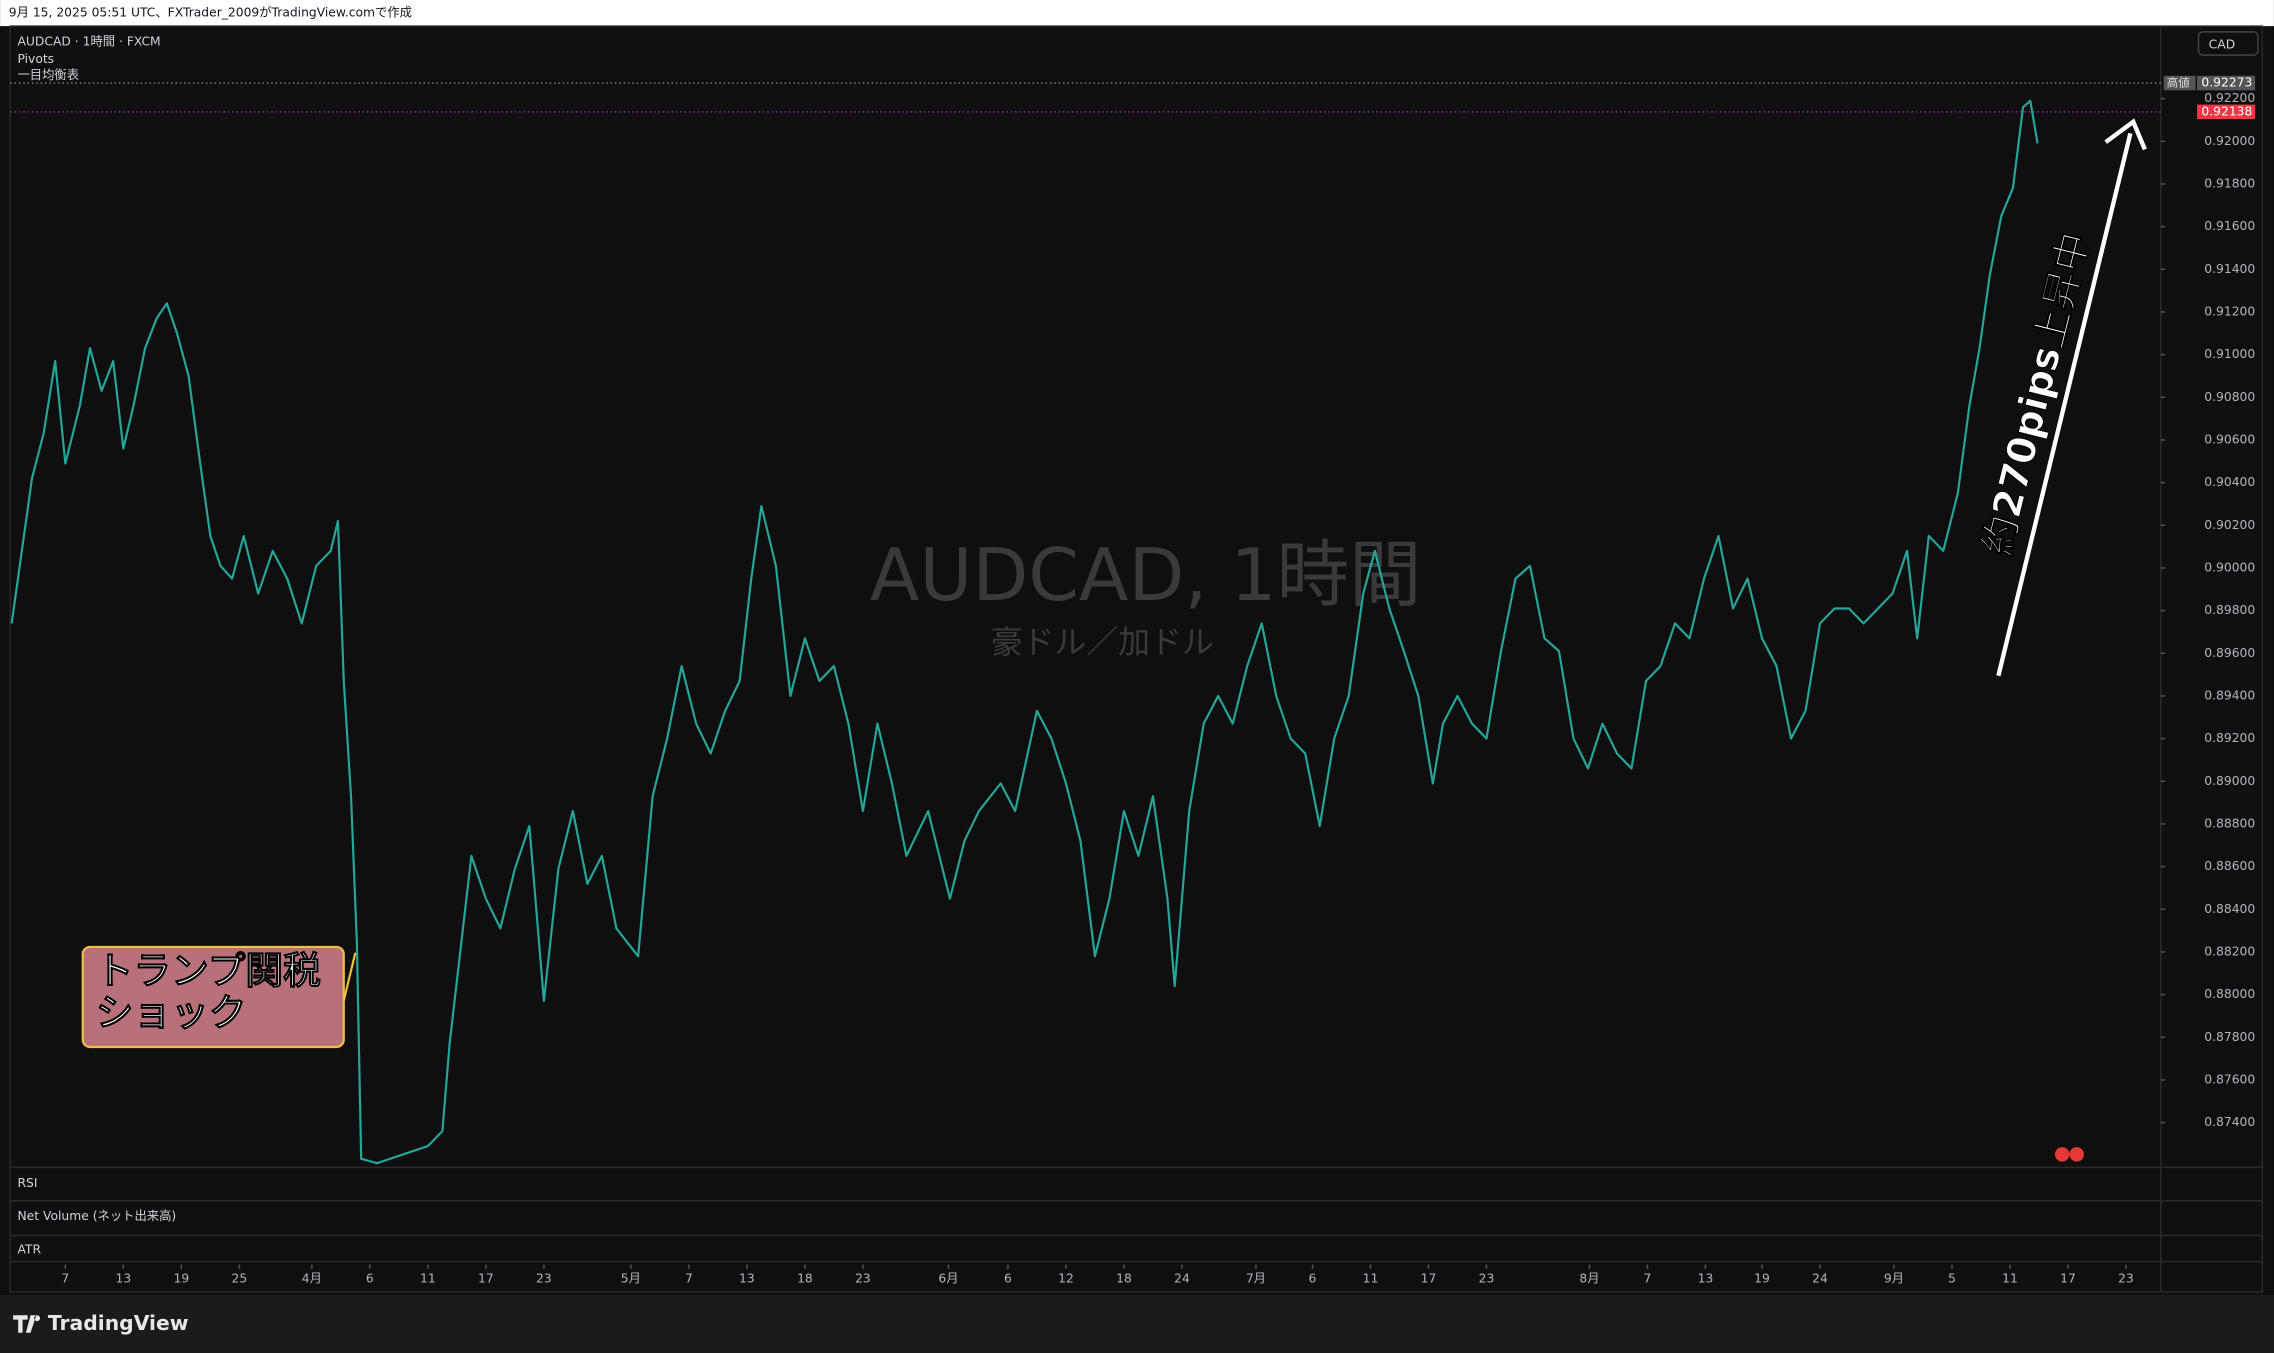 Image resolution: width=2274 pixels, height=1353 pixels. What do you see at coordinates (2229, 397) in the screenshot?
I see `y-tick-label: 0.90800` at bounding box center [2229, 397].